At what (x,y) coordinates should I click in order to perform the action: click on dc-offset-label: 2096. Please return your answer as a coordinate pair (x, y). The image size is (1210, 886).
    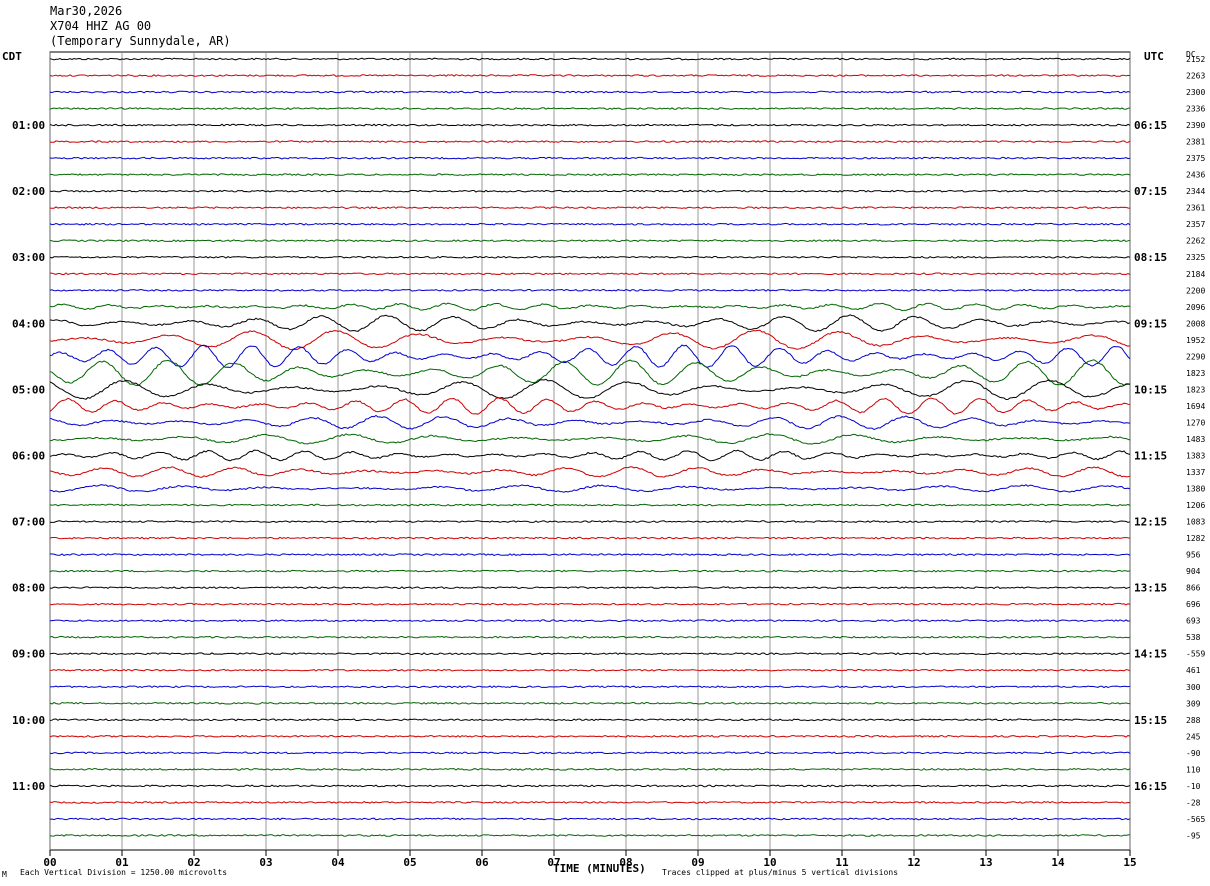
    Looking at the image, I should click on (1195, 307).